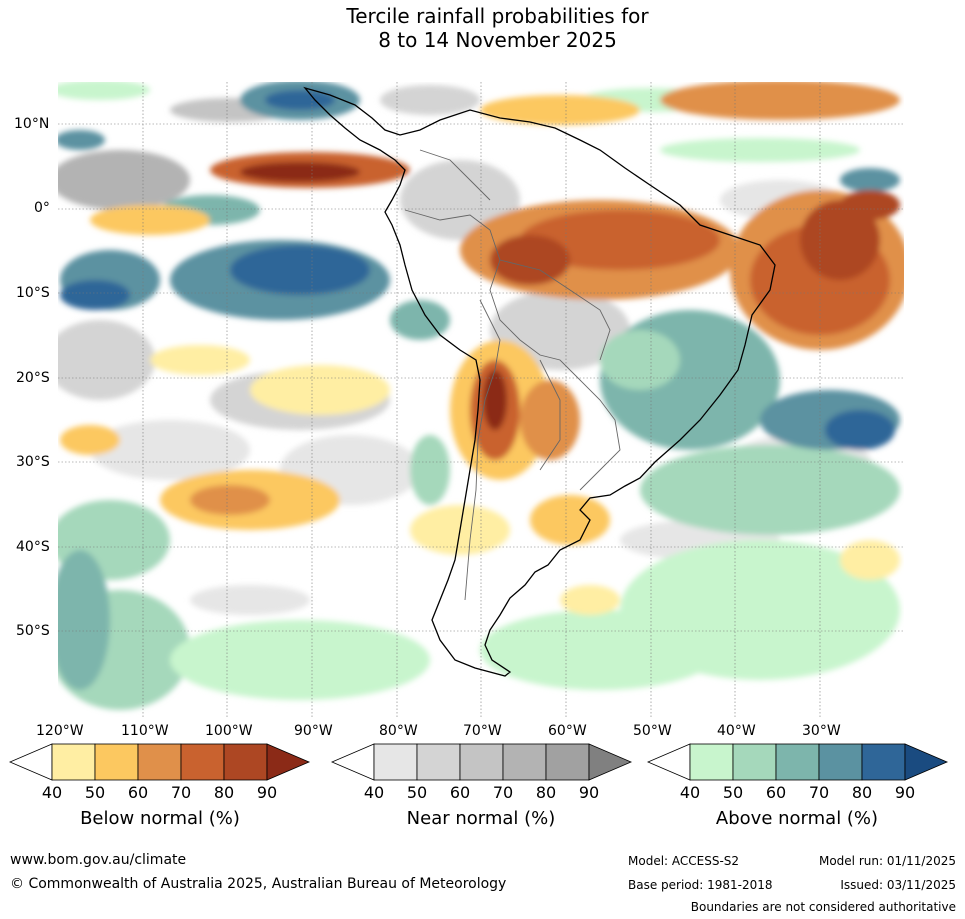 This screenshot has height=919, width=965. Describe the element at coordinates (33, 378) in the screenshot. I see `lat-label: 20°S` at that location.